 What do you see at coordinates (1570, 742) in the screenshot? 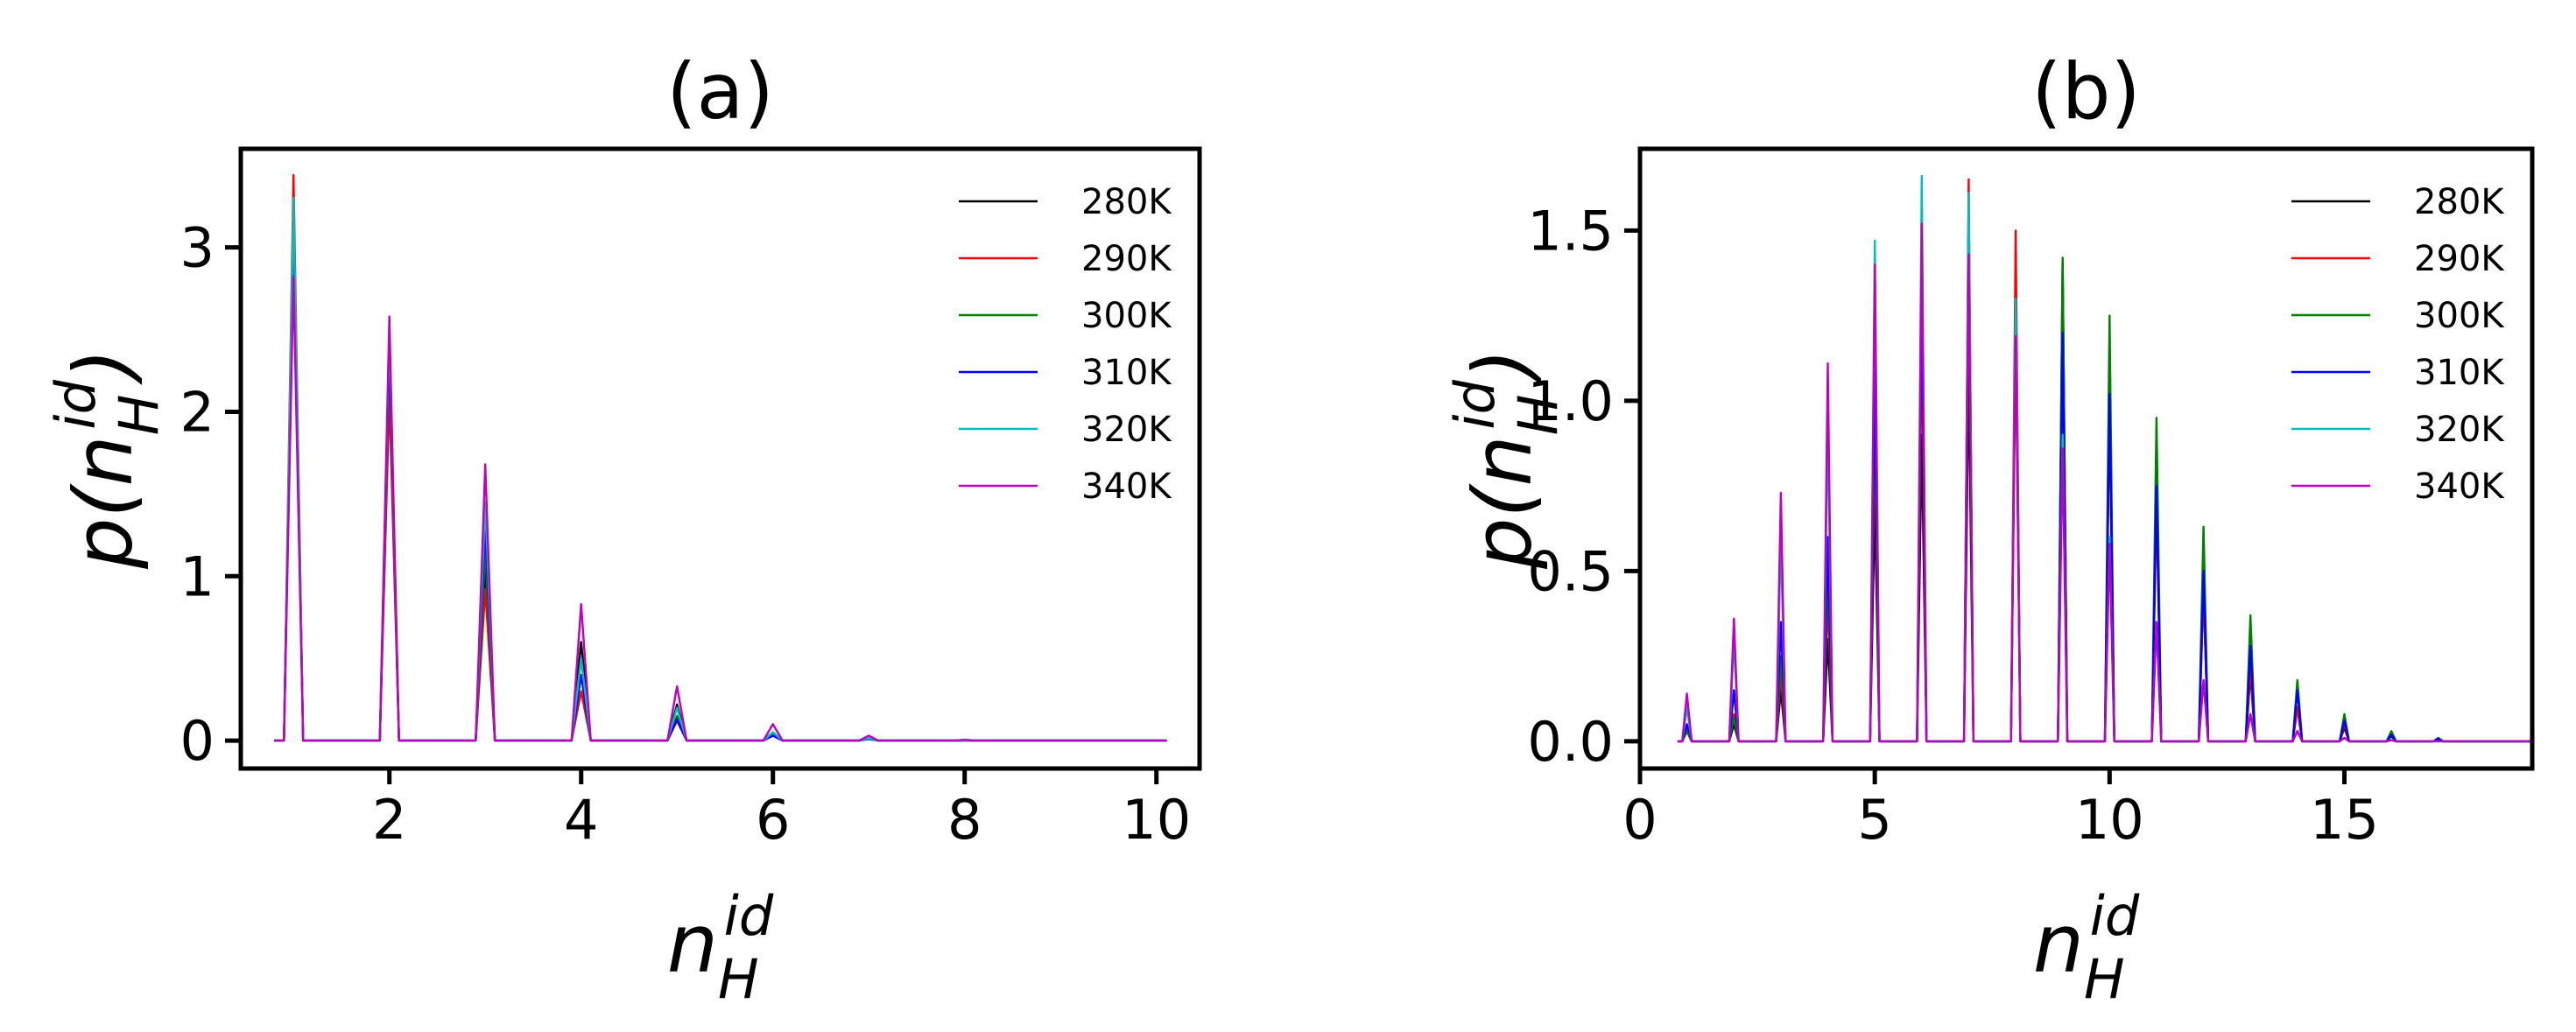
I see `y-tick-label: 0.0` at bounding box center [1570, 742].